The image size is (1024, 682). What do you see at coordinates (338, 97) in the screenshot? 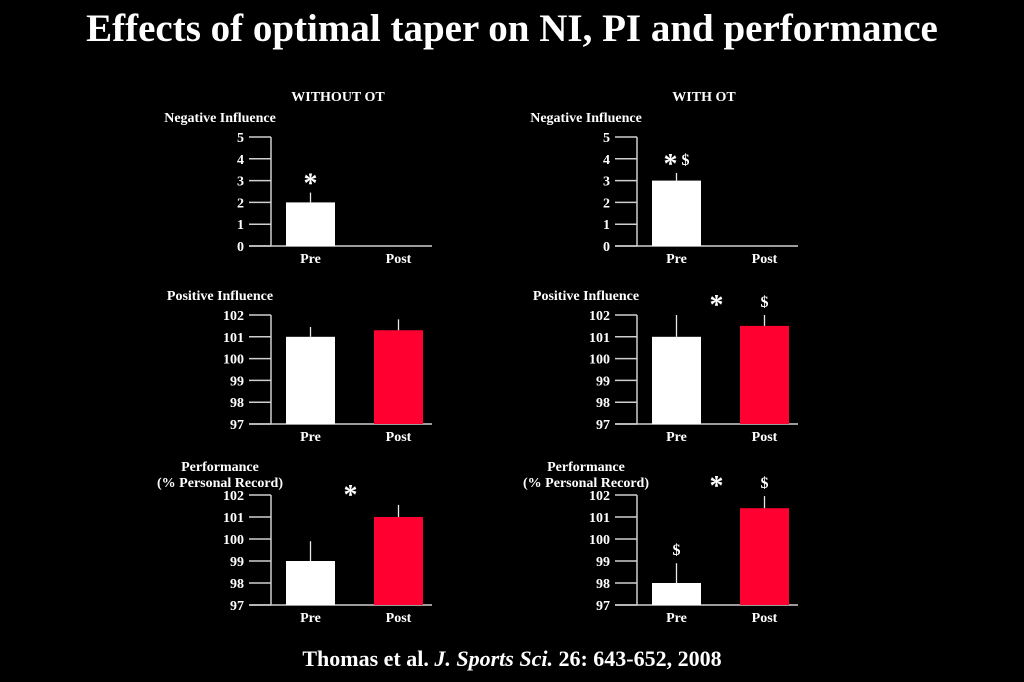
I see `column-header-without-ot: WITHOUT OT` at bounding box center [338, 97].